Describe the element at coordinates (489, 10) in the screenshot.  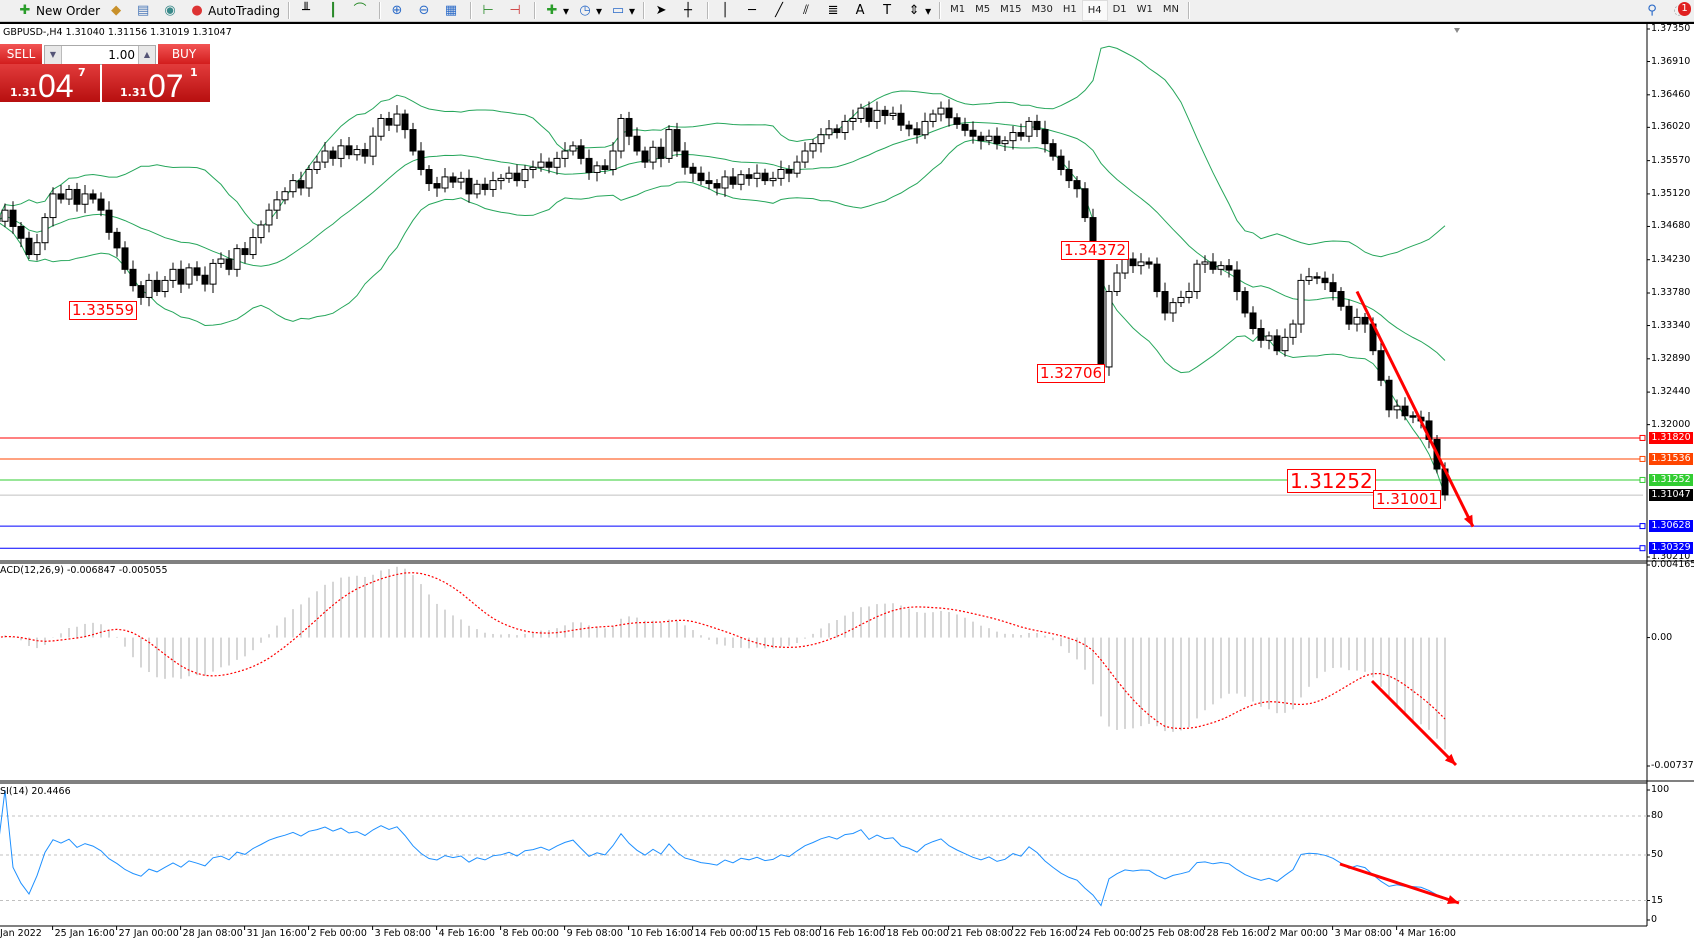
I see `chart-shift-button: ⊢` at that location.